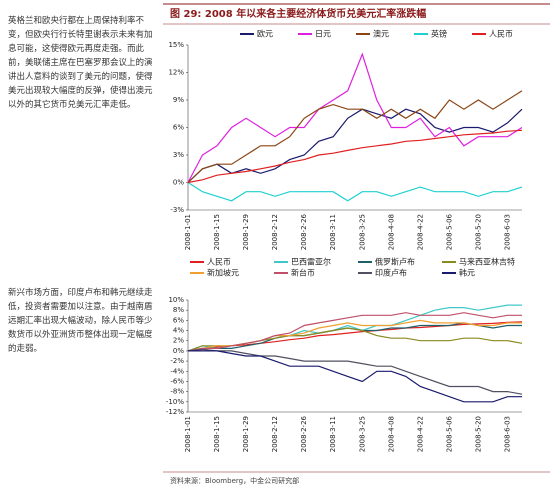  What do you see at coordinates (323, 34) in the screenshot?
I see `legend-label: 日元` at bounding box center [323, 34].